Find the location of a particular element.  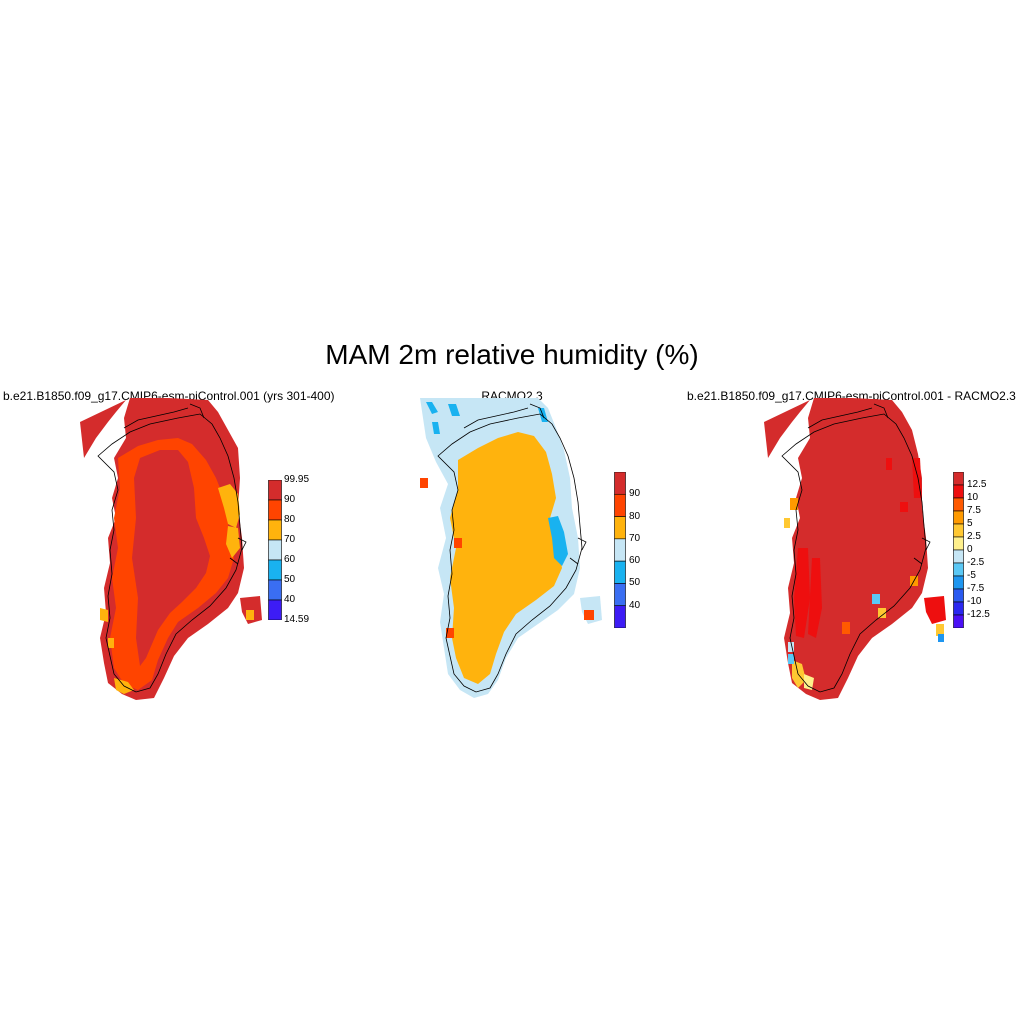

map-difference-humidity is located at coordinates (855, 549).